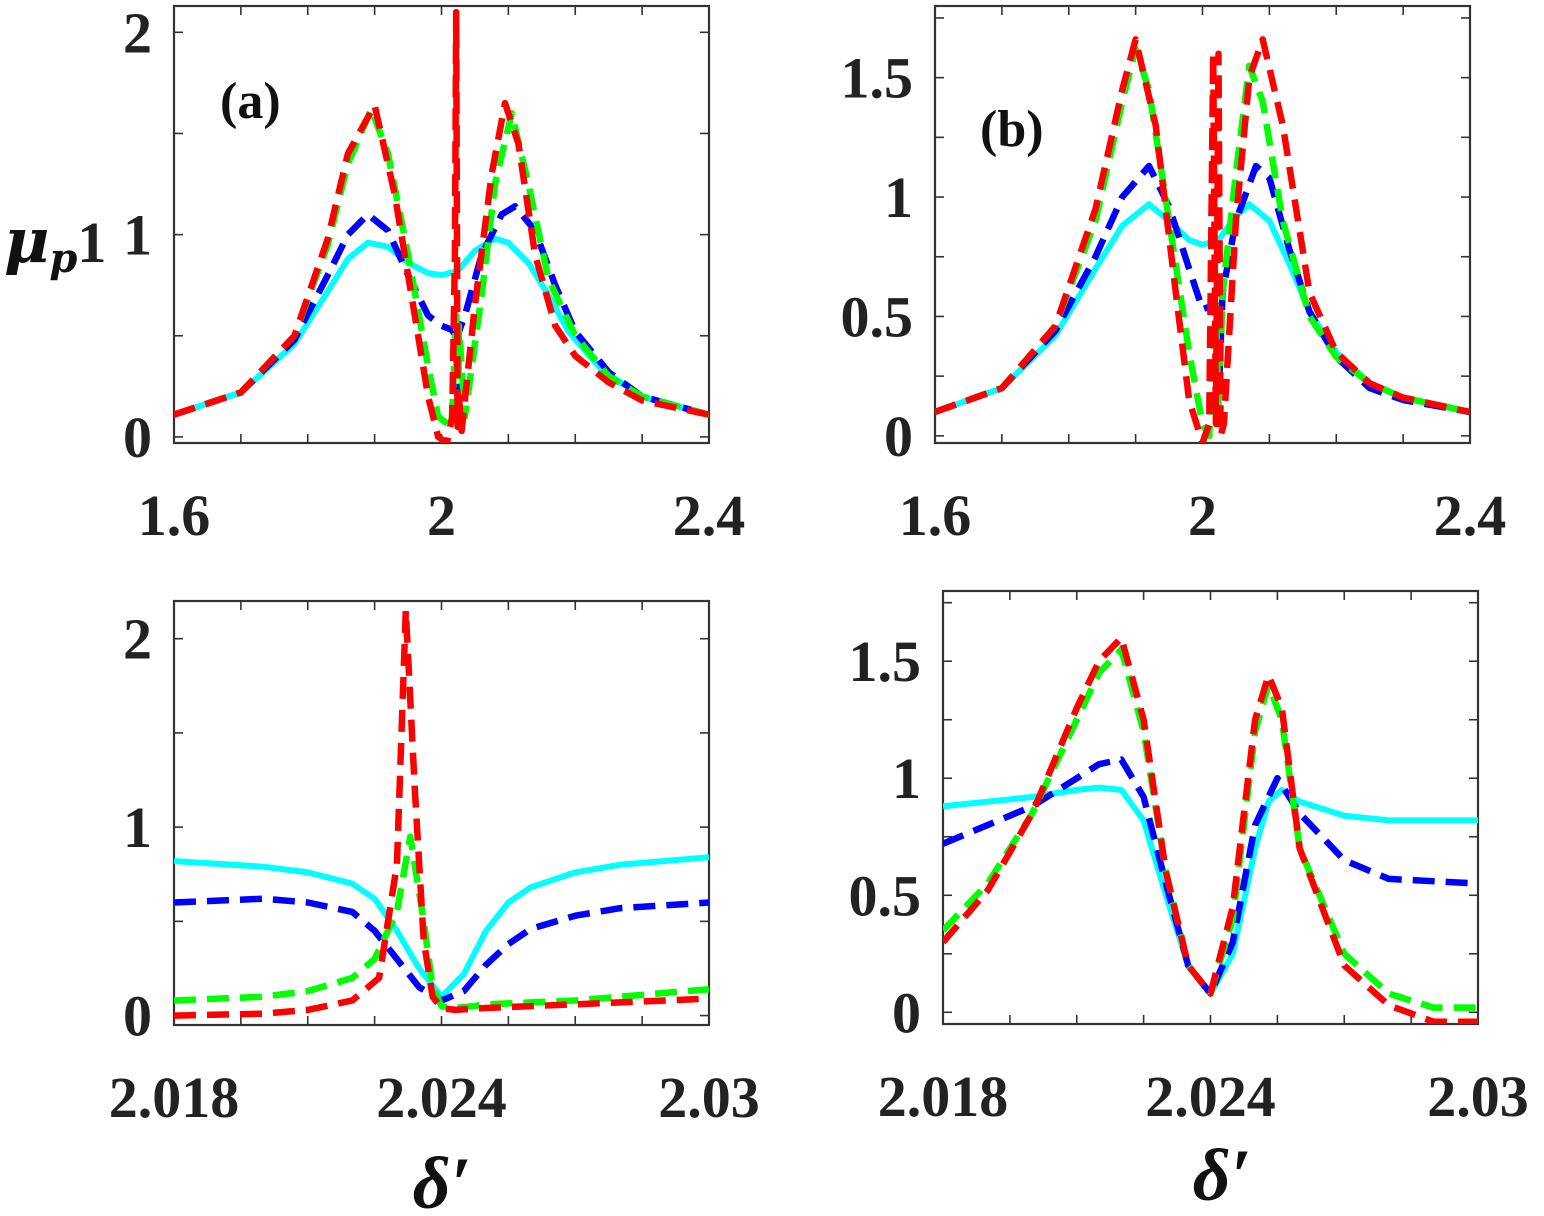 Image resolution: width=1544 pixels, height=1216 pixels. What do you see at coordinates (1222, 1175) in the screenshot?
I see `x-axis-title-right: δ′` at bounding box center [1222, 1175].